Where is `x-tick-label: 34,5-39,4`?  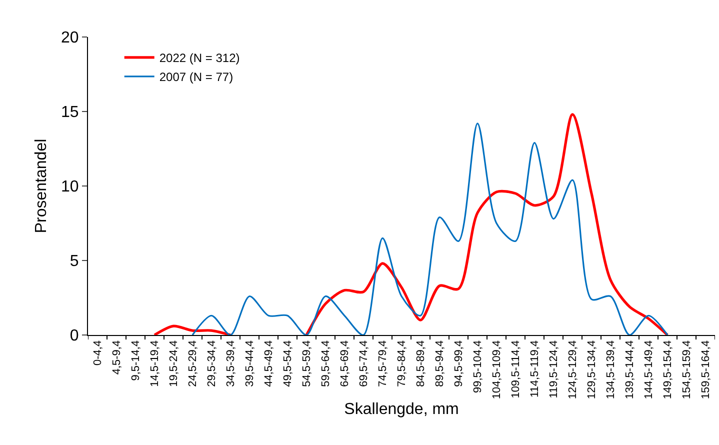
x-tick-label: 34,5-39,4 is located at coordinates (231, 363).